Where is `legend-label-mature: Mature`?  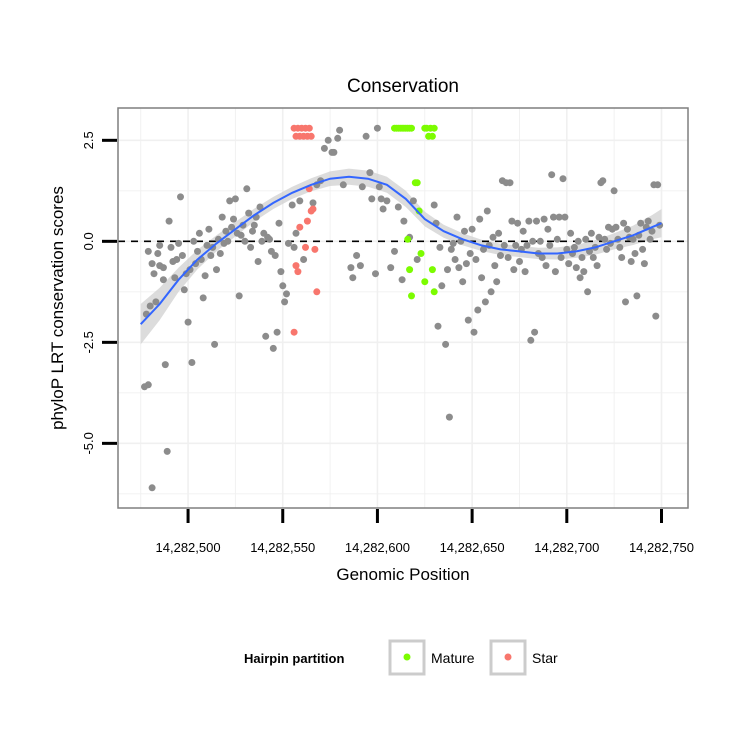
legend-label-mature: Mature is located at coordinates (453, 658).